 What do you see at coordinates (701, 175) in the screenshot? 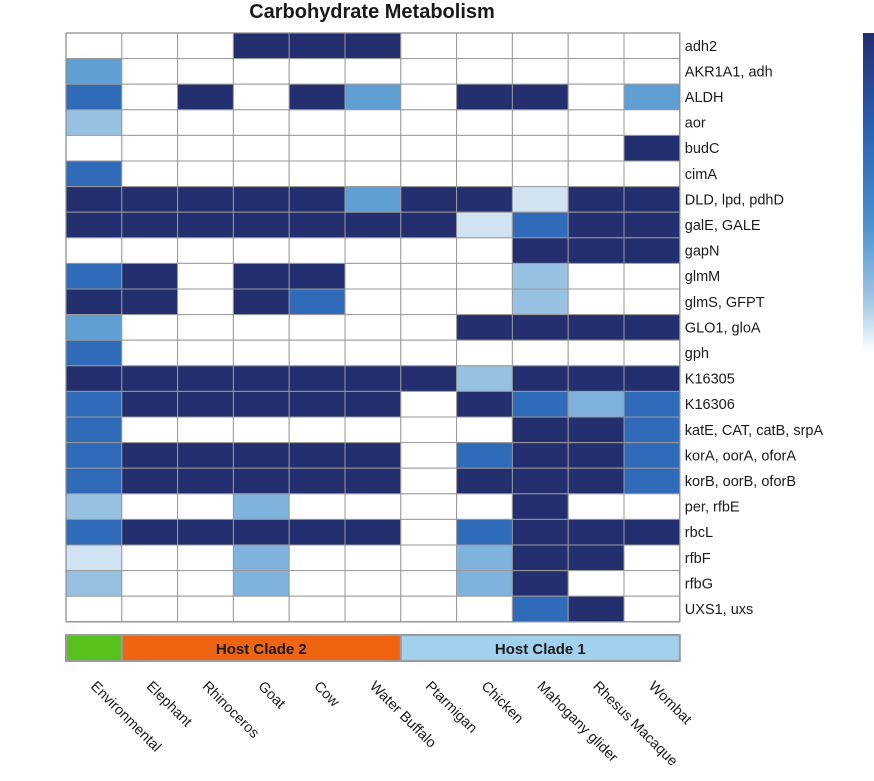
I see `row-label: cimA` at bounding box center [701, 175].